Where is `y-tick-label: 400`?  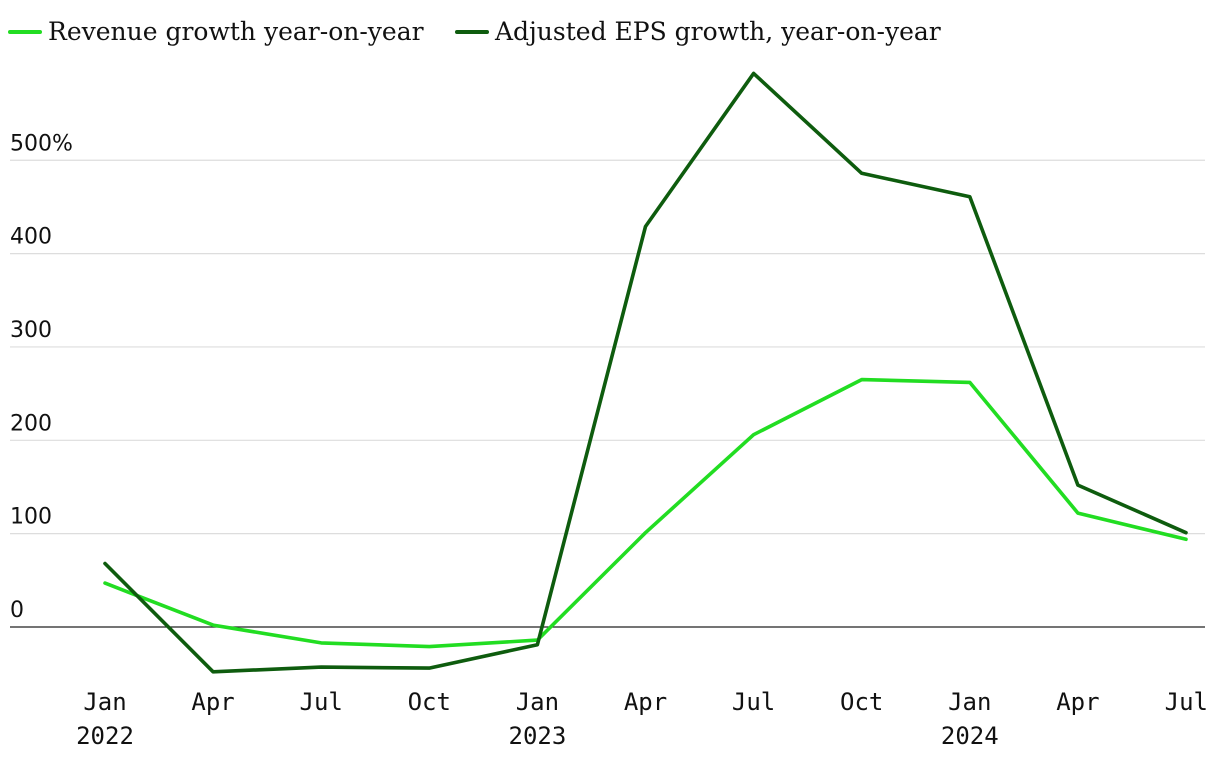 y-tick-label: 400 is located at coordinates (31, 237).